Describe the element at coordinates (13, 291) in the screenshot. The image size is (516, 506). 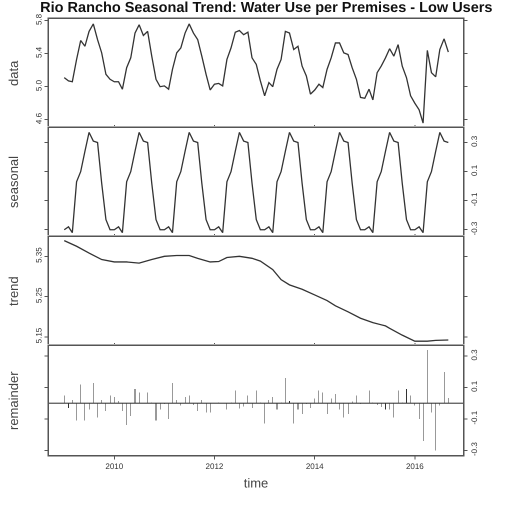
I see `y-axis-title: trend` at that location.